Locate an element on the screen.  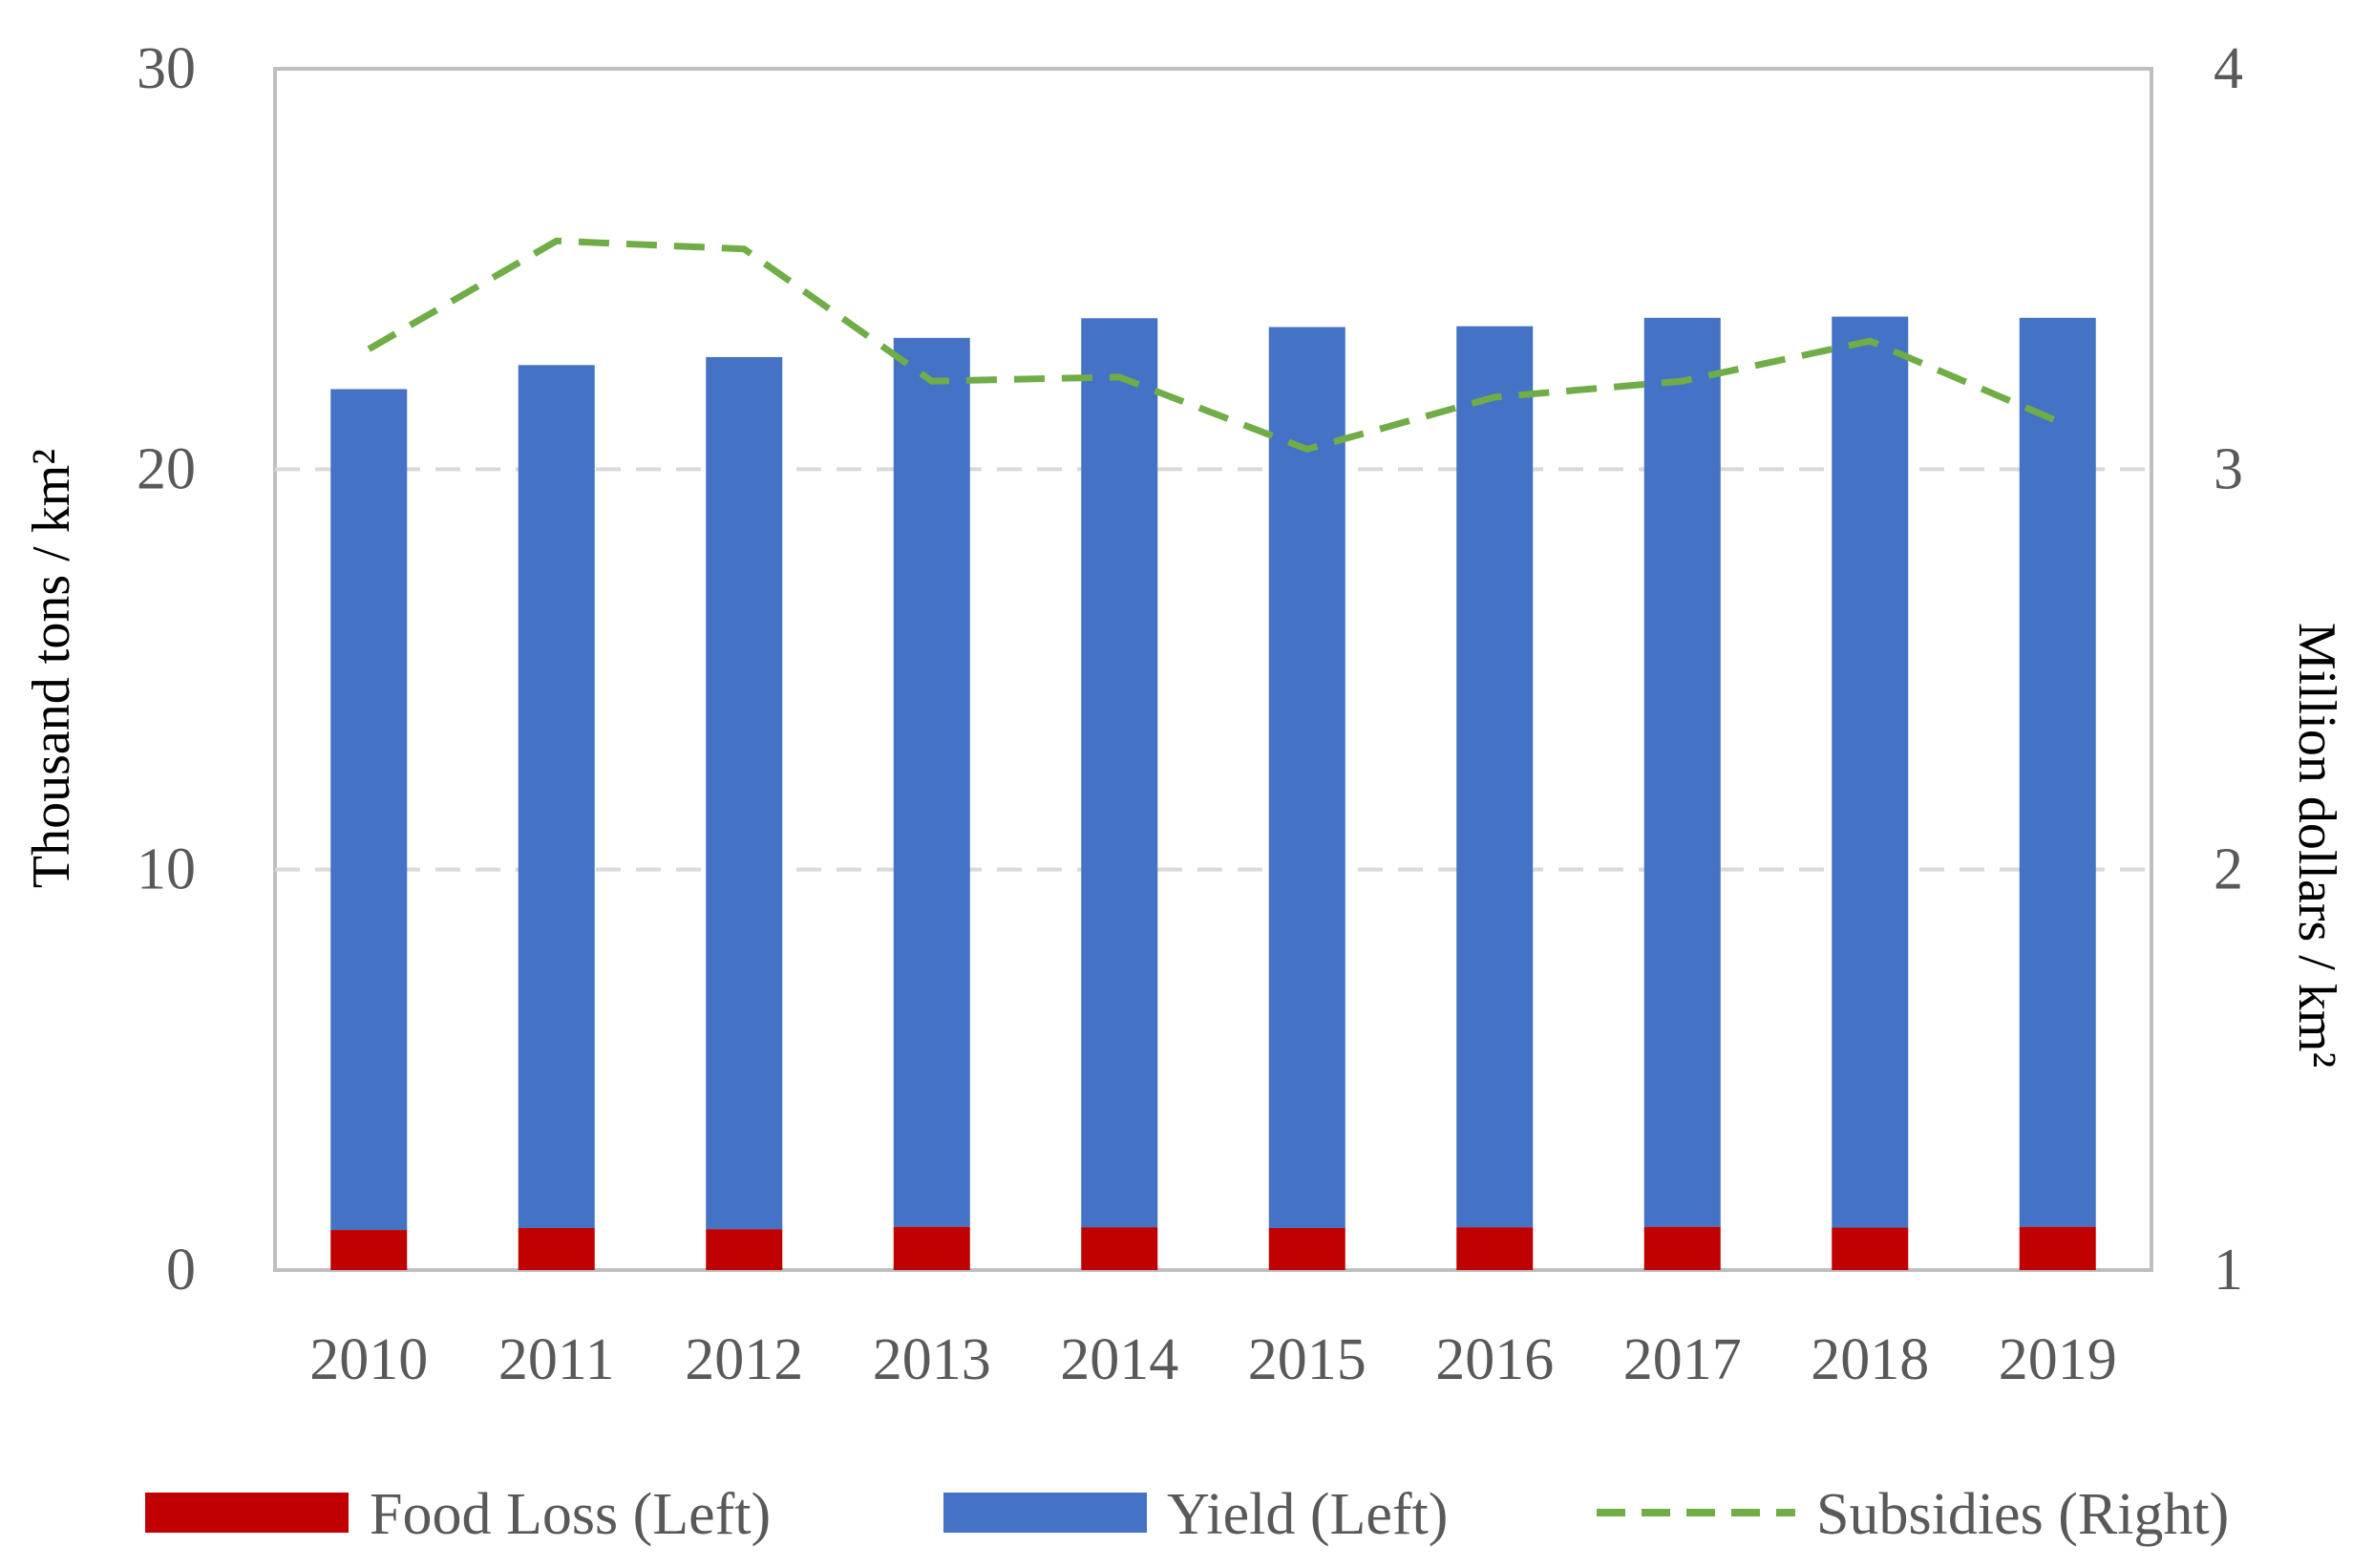
x-tick-label: 2013 is located at coordinates (932, 1359).